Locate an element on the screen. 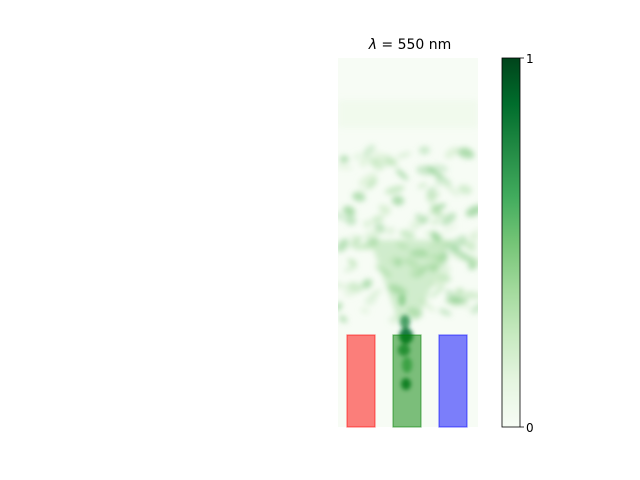 This screenshot has width=640, height=480. chart-title-rest: = 550 nm is located at coordinates (414, 45).